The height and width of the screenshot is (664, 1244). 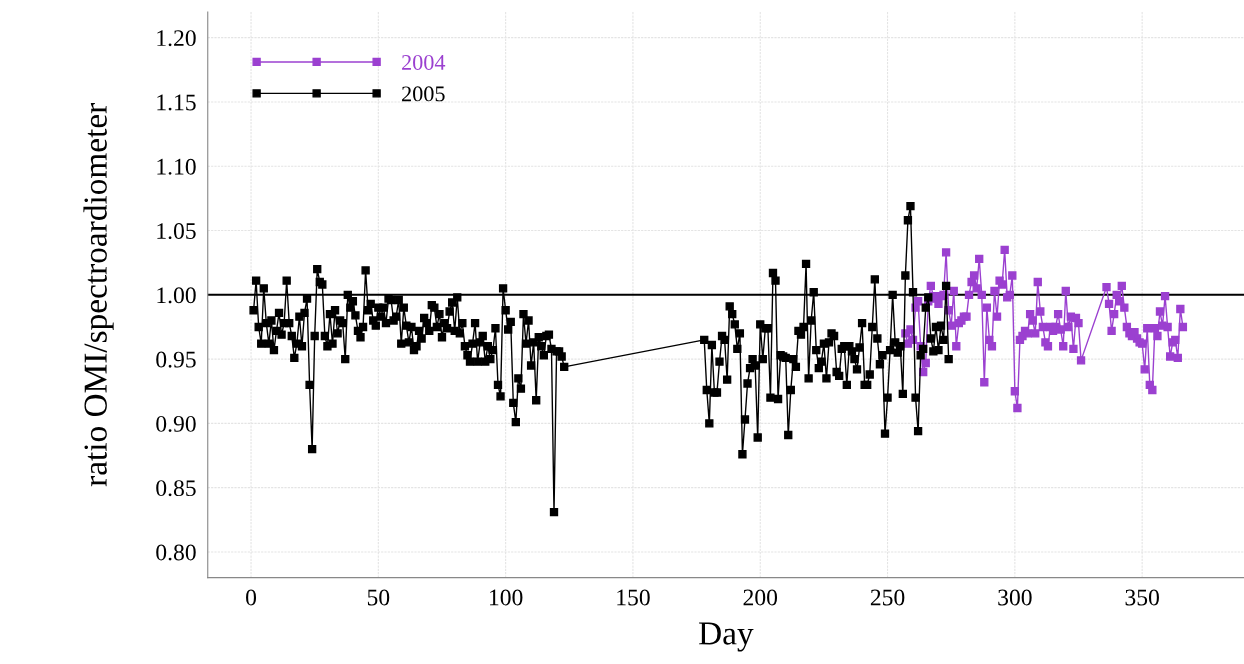 What do you see at coordinates (1015, 597) in the screenshot?
I see `x-tick-label: 300` at bounding box center [1015, 597].